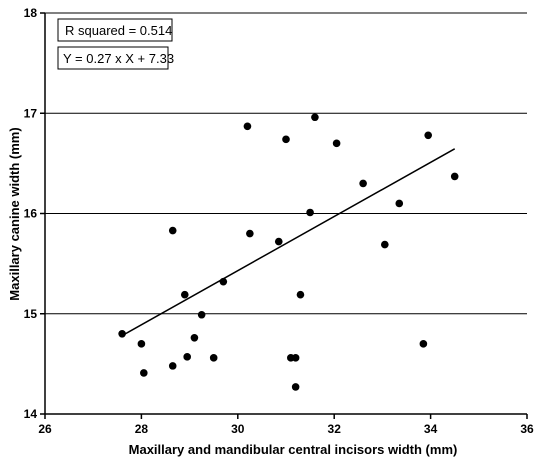 The image size is (550, 462). What do you see at coordinates (31, 314) in the screenshot?
I see `y-tick-label: 15` at bounding box center [31, 314].